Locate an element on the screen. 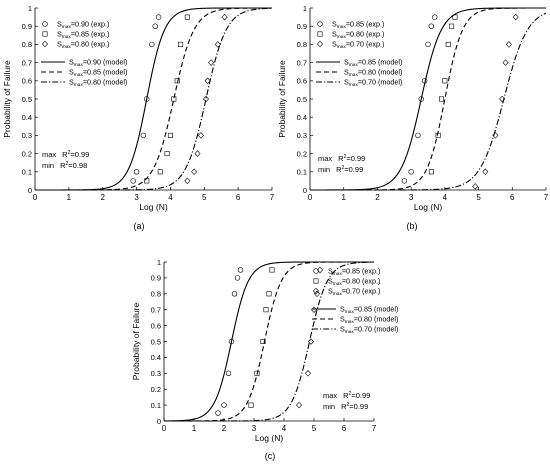  legend-label: Smax=0.85 (exp.) is located at coordinates (83, 35).